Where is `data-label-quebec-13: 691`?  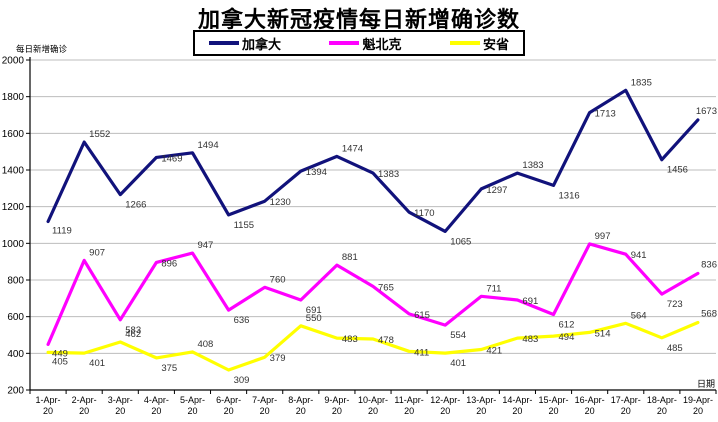
data-label-quebec-13: 691 is located at coordinates (530, 301).